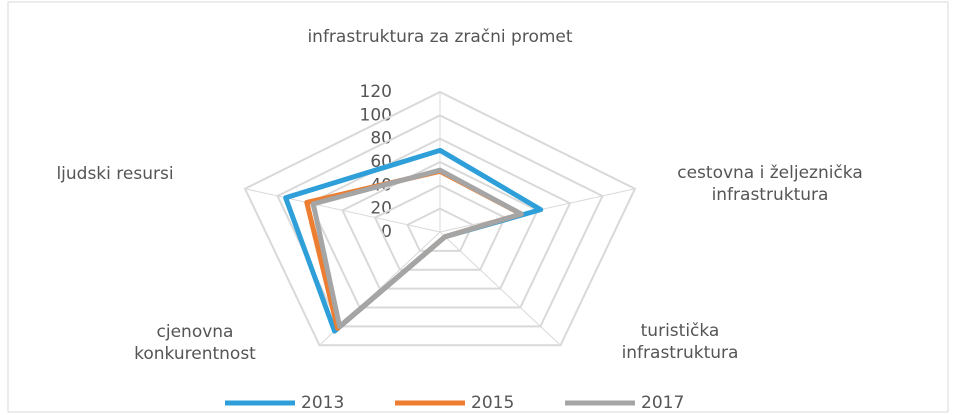 The width and height of the screenshot is (956, 415). What do you see at coordinates (381, 139) in the screenshot?
I see `r-tick-label: 80` at bounding box center [381, 139].